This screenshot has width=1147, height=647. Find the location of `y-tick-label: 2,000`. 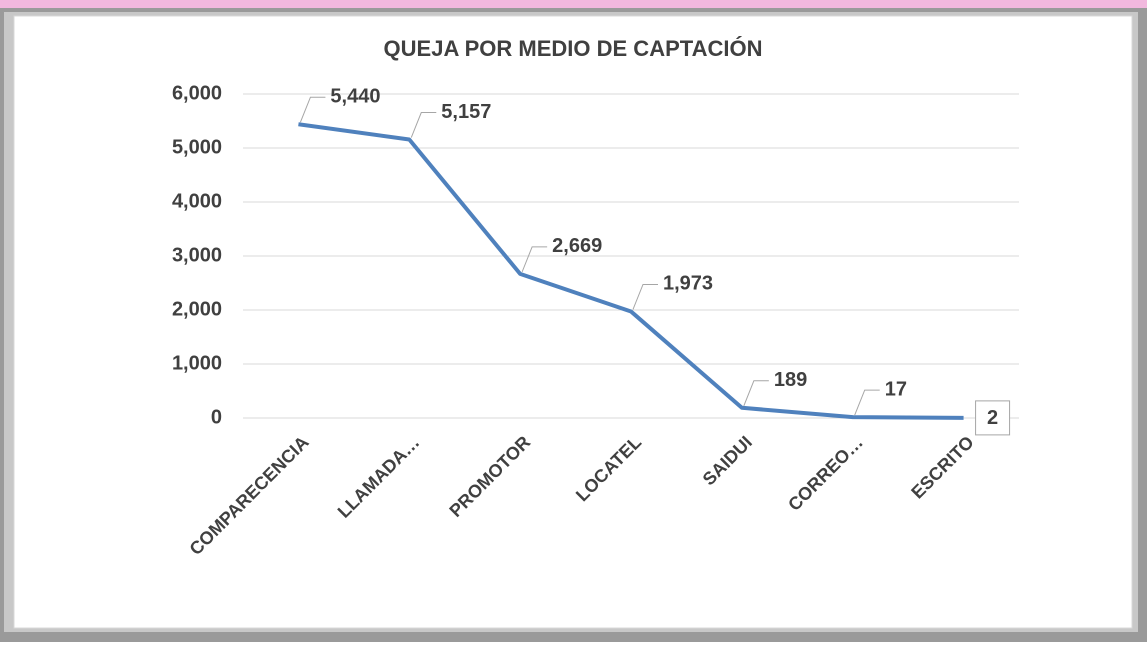

y-tick-label: 2,000 is located at coordinates (197, 309).